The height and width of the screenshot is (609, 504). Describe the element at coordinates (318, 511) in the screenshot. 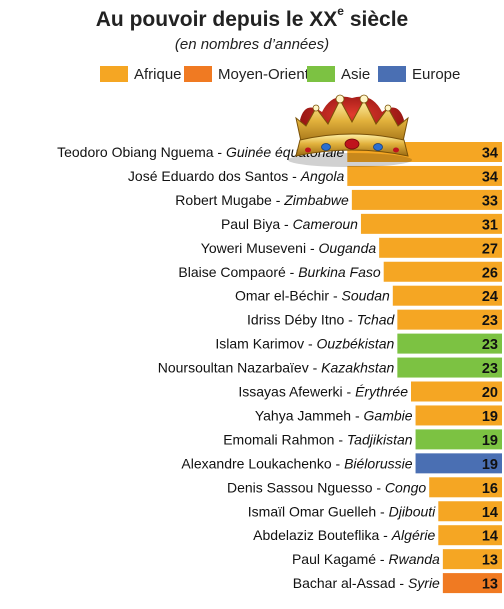

I see `leader-name: Ismaïl Omar Guelleh -` at that location.